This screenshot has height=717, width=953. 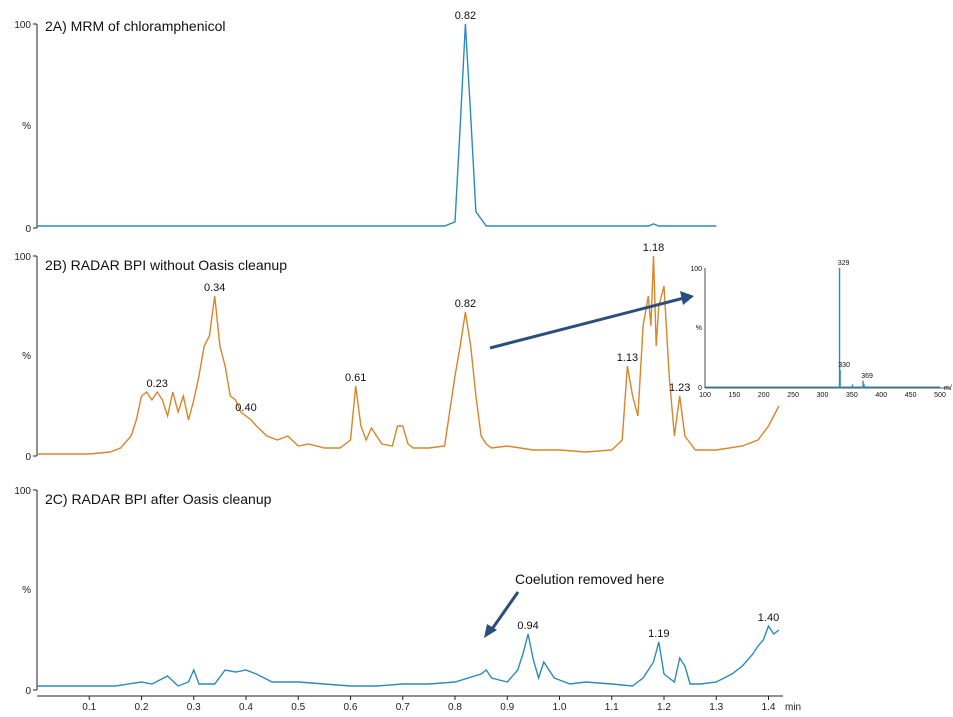 I want to click on panel-2b-peak-label: 1.18, so click(x=653, y=248).